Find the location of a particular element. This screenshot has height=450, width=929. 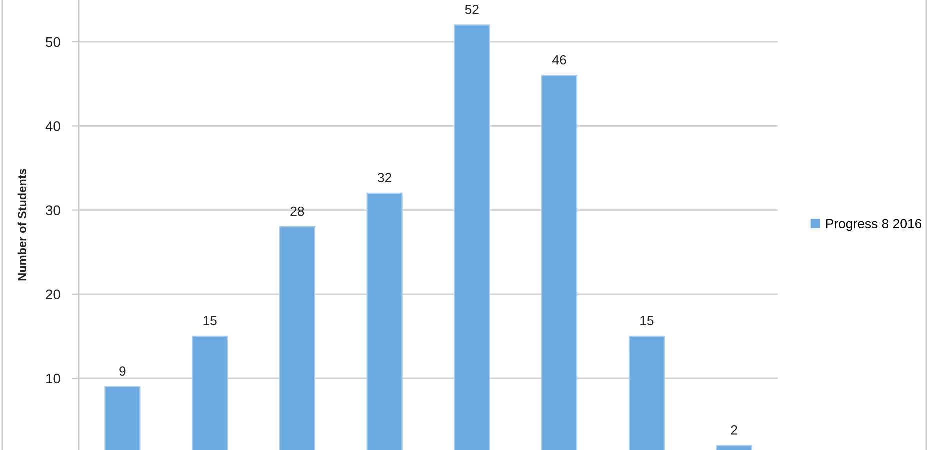

y-axis-title: Number of Students is located at coordinates (22, 225).